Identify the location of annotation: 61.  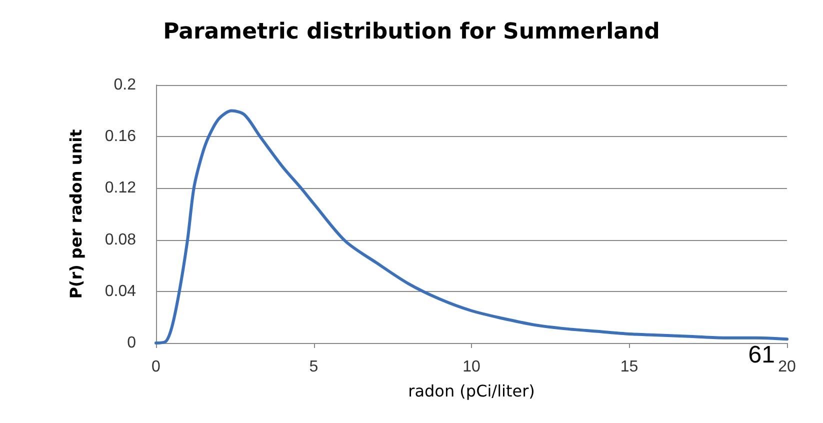
(762, 355).